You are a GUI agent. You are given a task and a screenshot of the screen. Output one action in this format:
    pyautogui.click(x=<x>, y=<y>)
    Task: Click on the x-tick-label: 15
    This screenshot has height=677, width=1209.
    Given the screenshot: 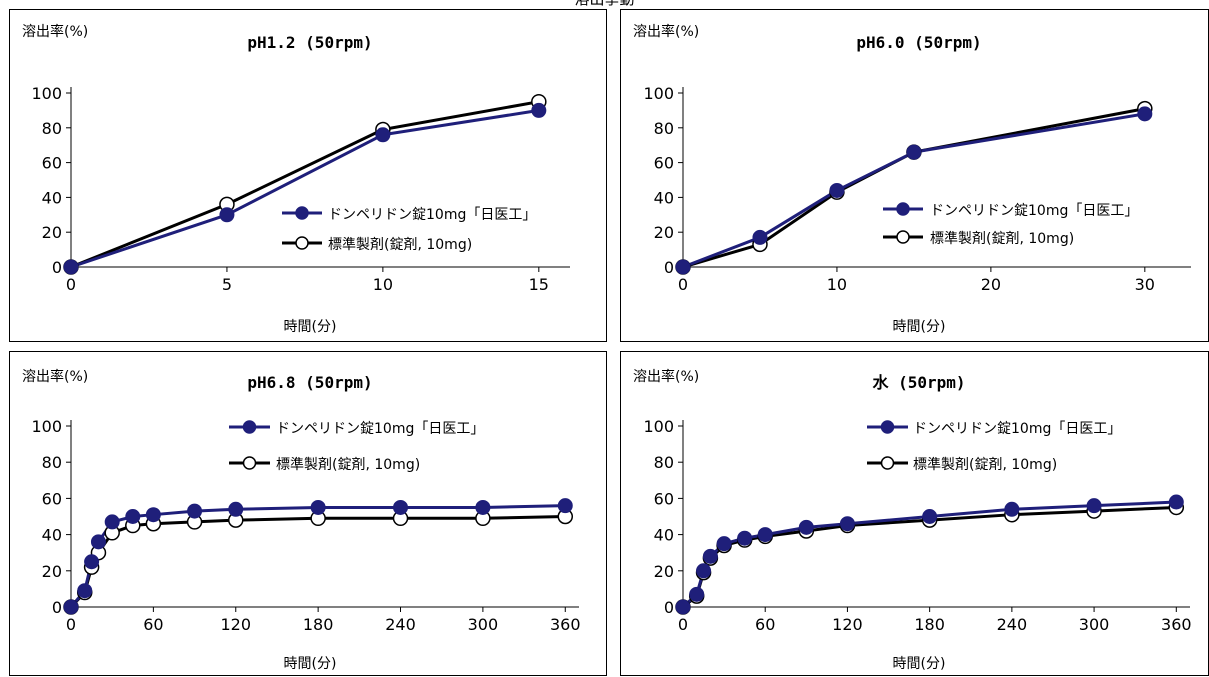 What is the action you would take?
    pyautogui.click(x=539, y=284)
    